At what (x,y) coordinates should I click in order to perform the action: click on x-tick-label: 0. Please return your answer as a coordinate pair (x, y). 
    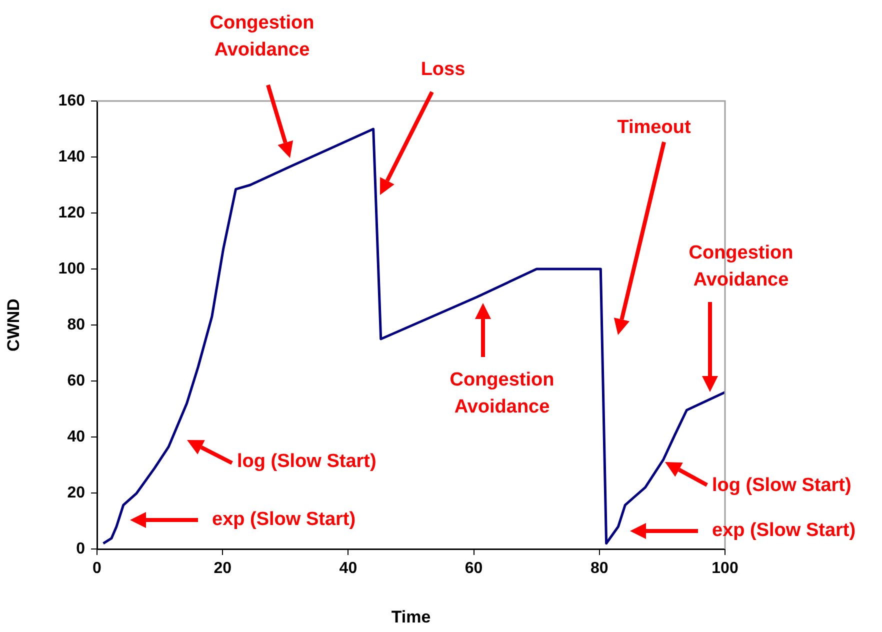
    Looking at the image, I should click on (97, 569).